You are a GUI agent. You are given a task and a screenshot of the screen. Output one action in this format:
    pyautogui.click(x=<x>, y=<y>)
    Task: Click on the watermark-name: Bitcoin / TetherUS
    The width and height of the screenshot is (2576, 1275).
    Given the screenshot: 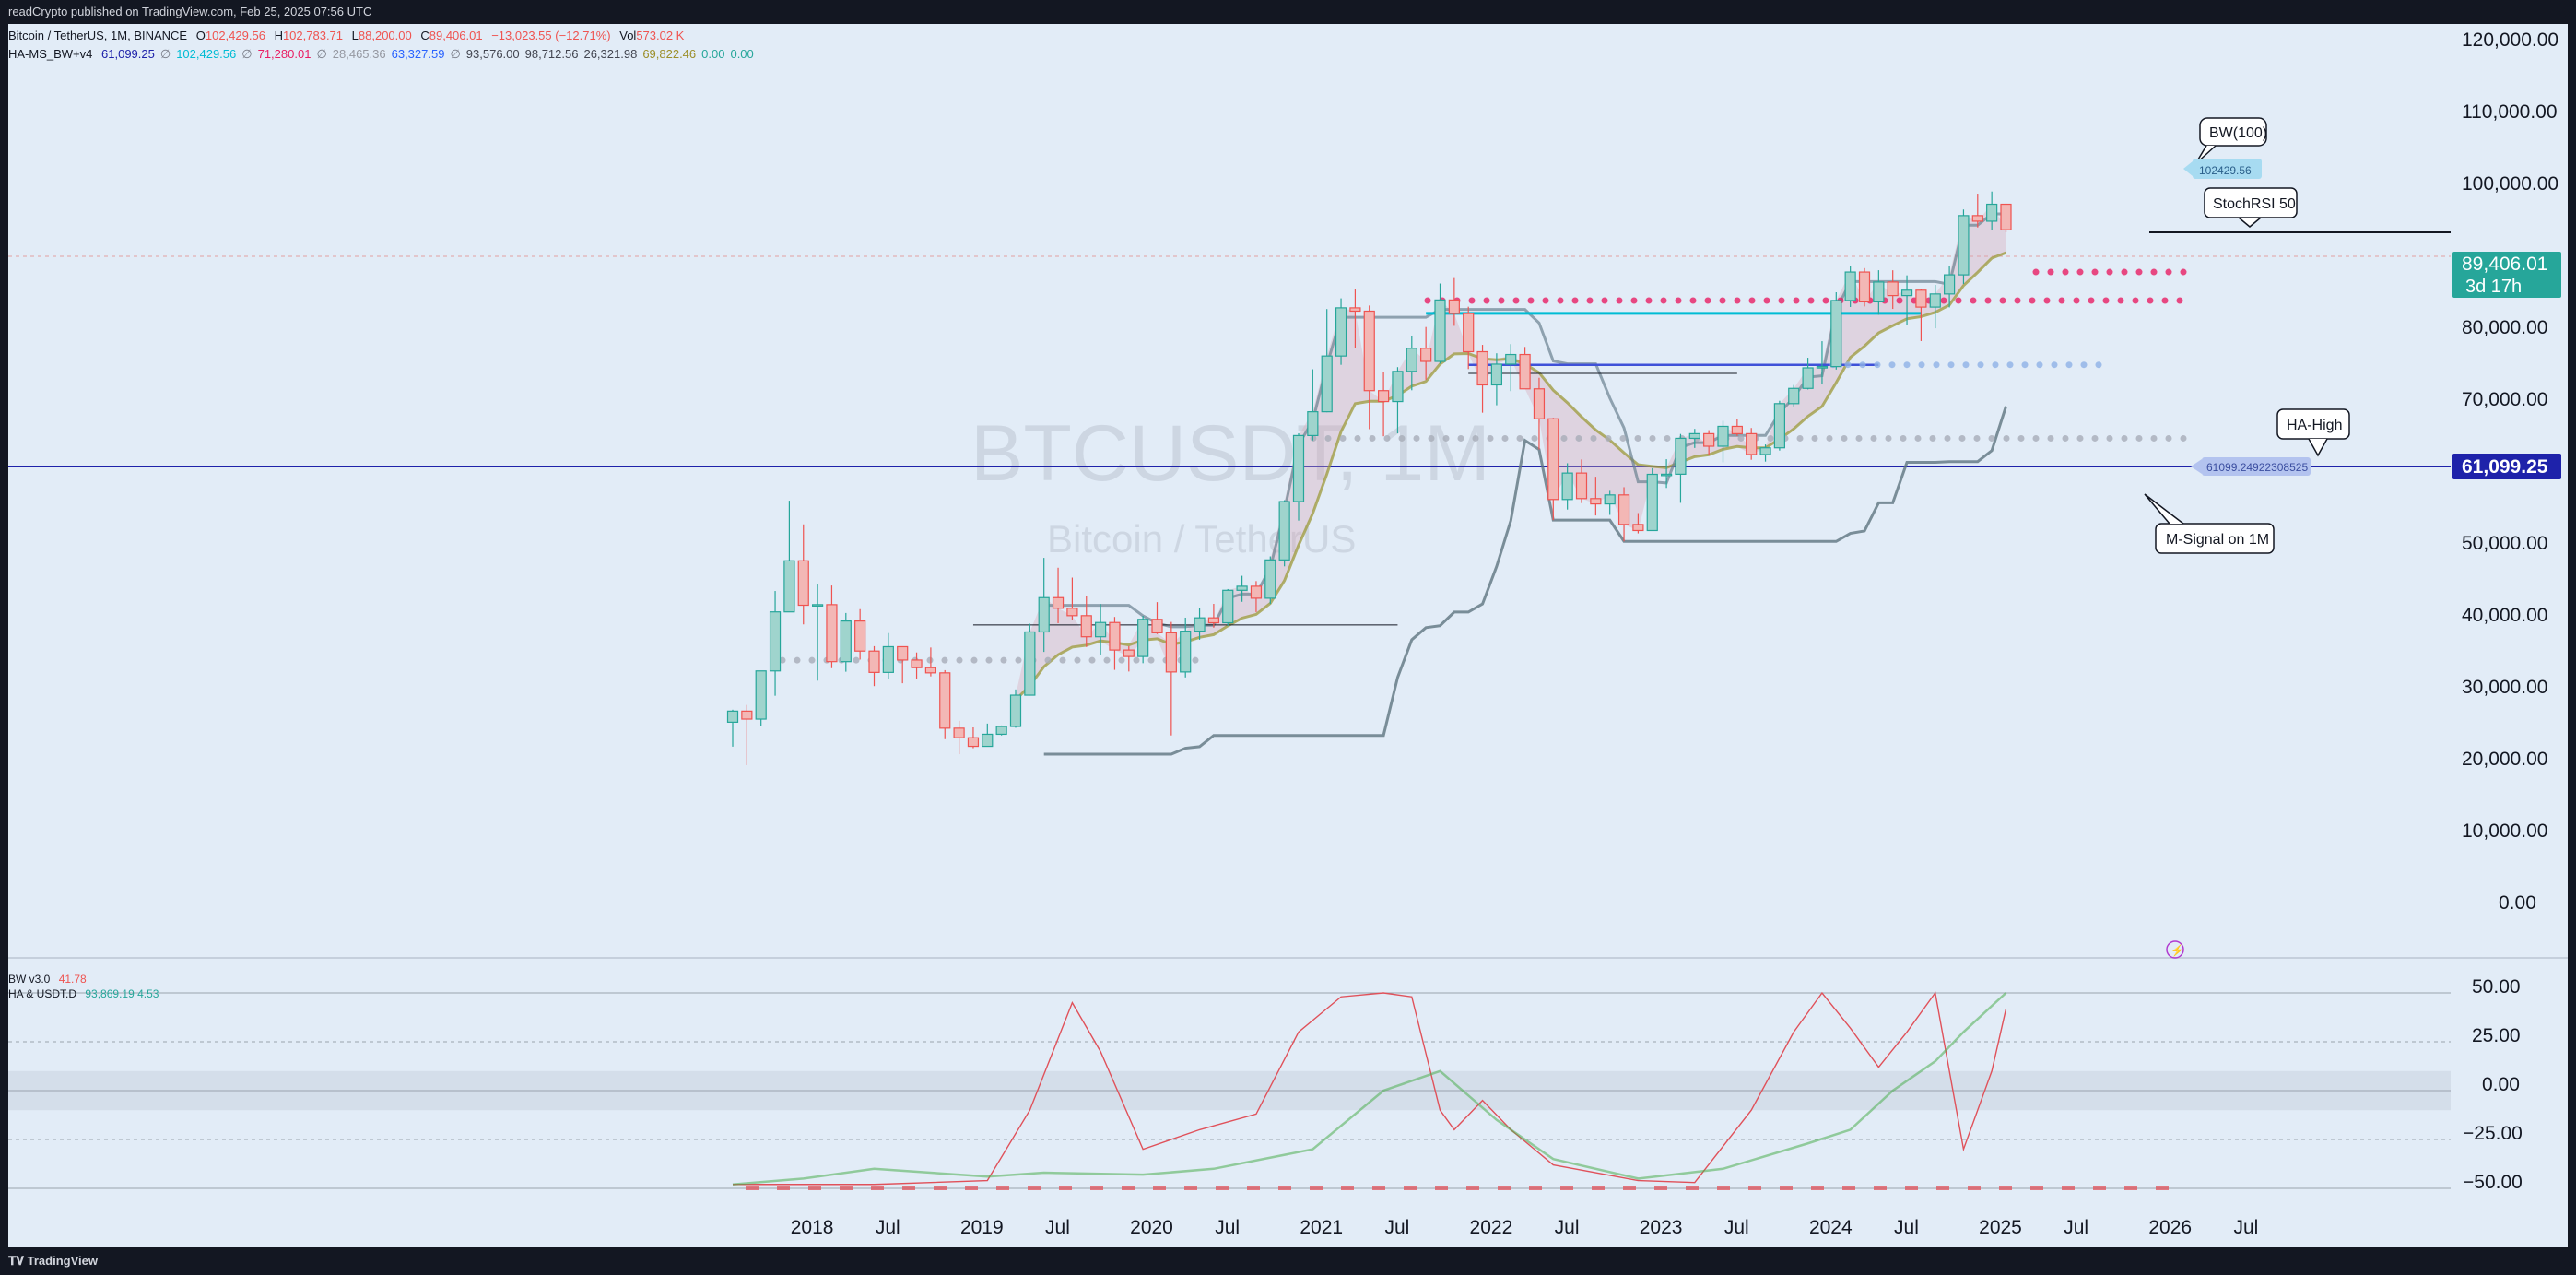 What is the action you would take?
    pyautogui.click(x=1201, y=539)
    